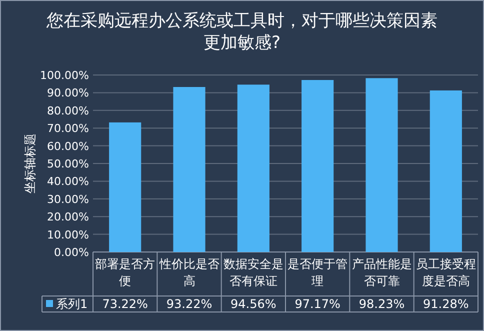 Image resolution: width=484 pixels, height=331 pixels. What do you see at coordinates (189, 272) in the screenshot?
I see `x-tick-label: 性价比是否高` at bounding box center [189, 272].